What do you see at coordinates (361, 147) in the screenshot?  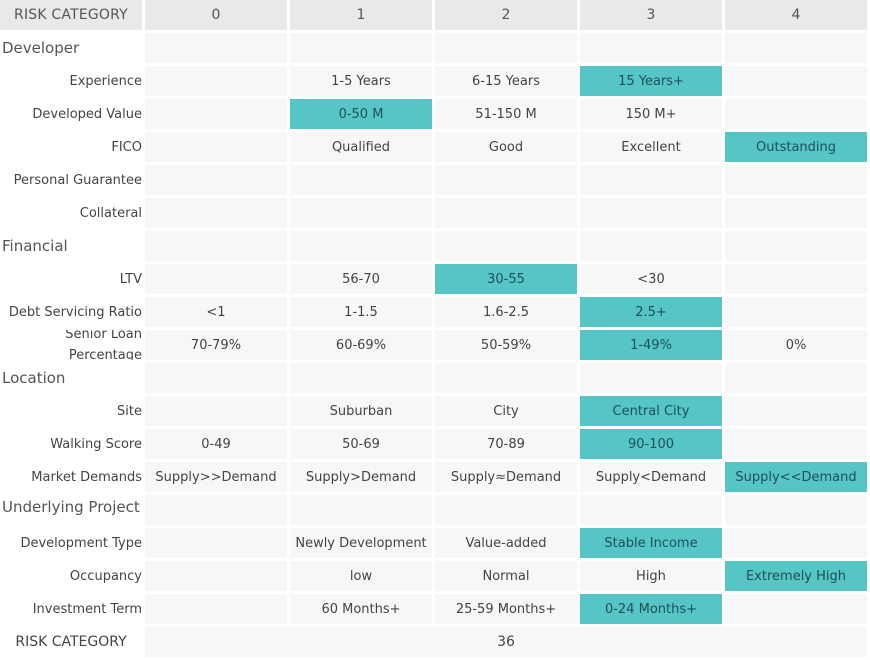 I see `option-cell: Qualified` at bounding box center [361, 147].